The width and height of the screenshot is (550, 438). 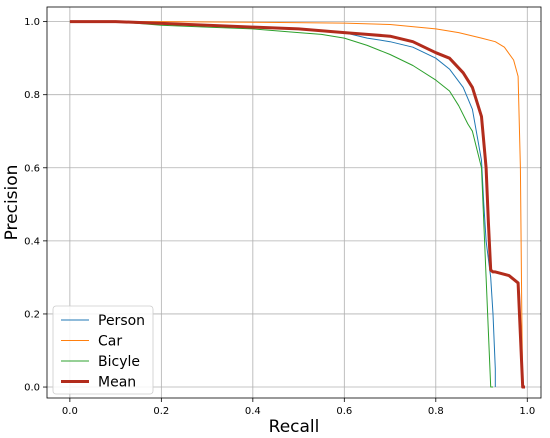 What do you see at coordinates (527, 411) in the screenshot?
I see `x-tick-label: 1.0` at bounding box center [527, 411].